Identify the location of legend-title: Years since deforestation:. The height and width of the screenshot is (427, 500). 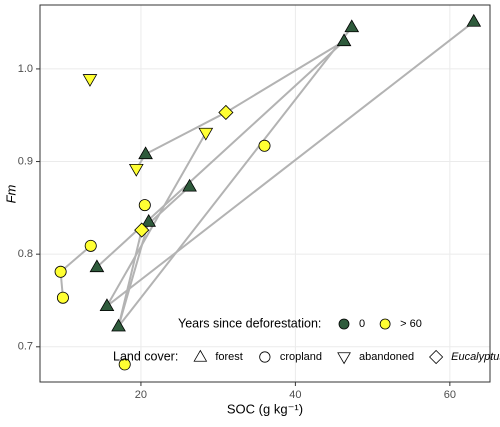
(249, 323).